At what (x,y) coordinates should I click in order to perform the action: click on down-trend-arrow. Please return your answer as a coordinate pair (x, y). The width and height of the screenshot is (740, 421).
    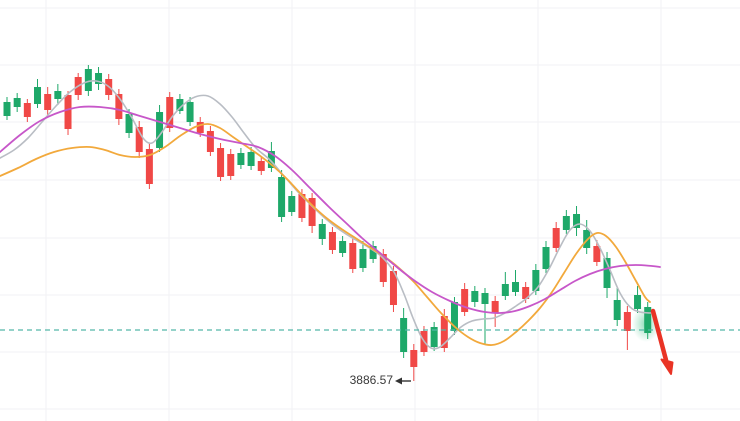
    Looking at the image, I should click on (662, 341).